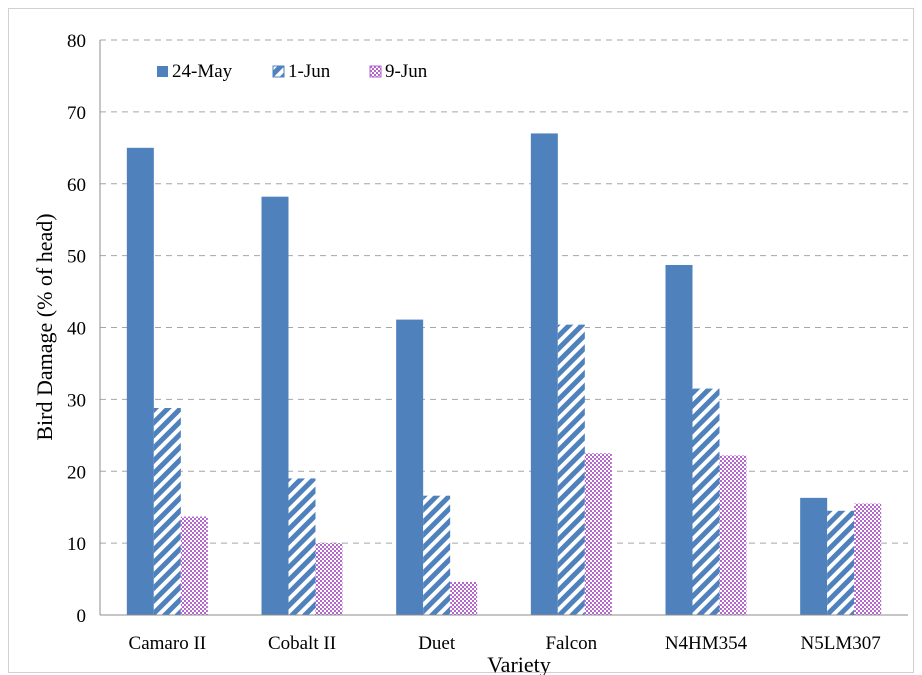 This screenshot has height=675, width=922. Describe the element at coordinates (519, 663) in the screenshot. I see `x-axis-title: Variety` at that location.